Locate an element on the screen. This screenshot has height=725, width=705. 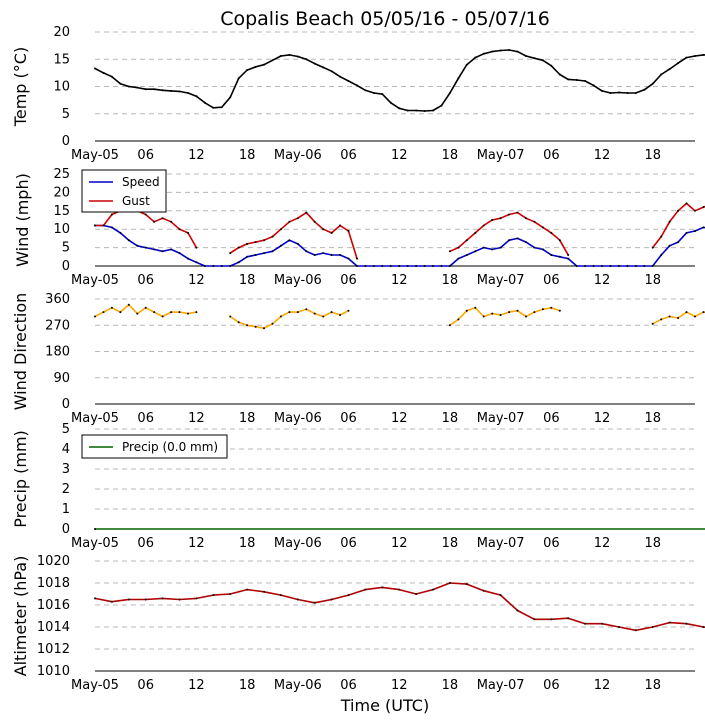
x-tick-label-precip: May-07 is located at coordinates (501, 543).